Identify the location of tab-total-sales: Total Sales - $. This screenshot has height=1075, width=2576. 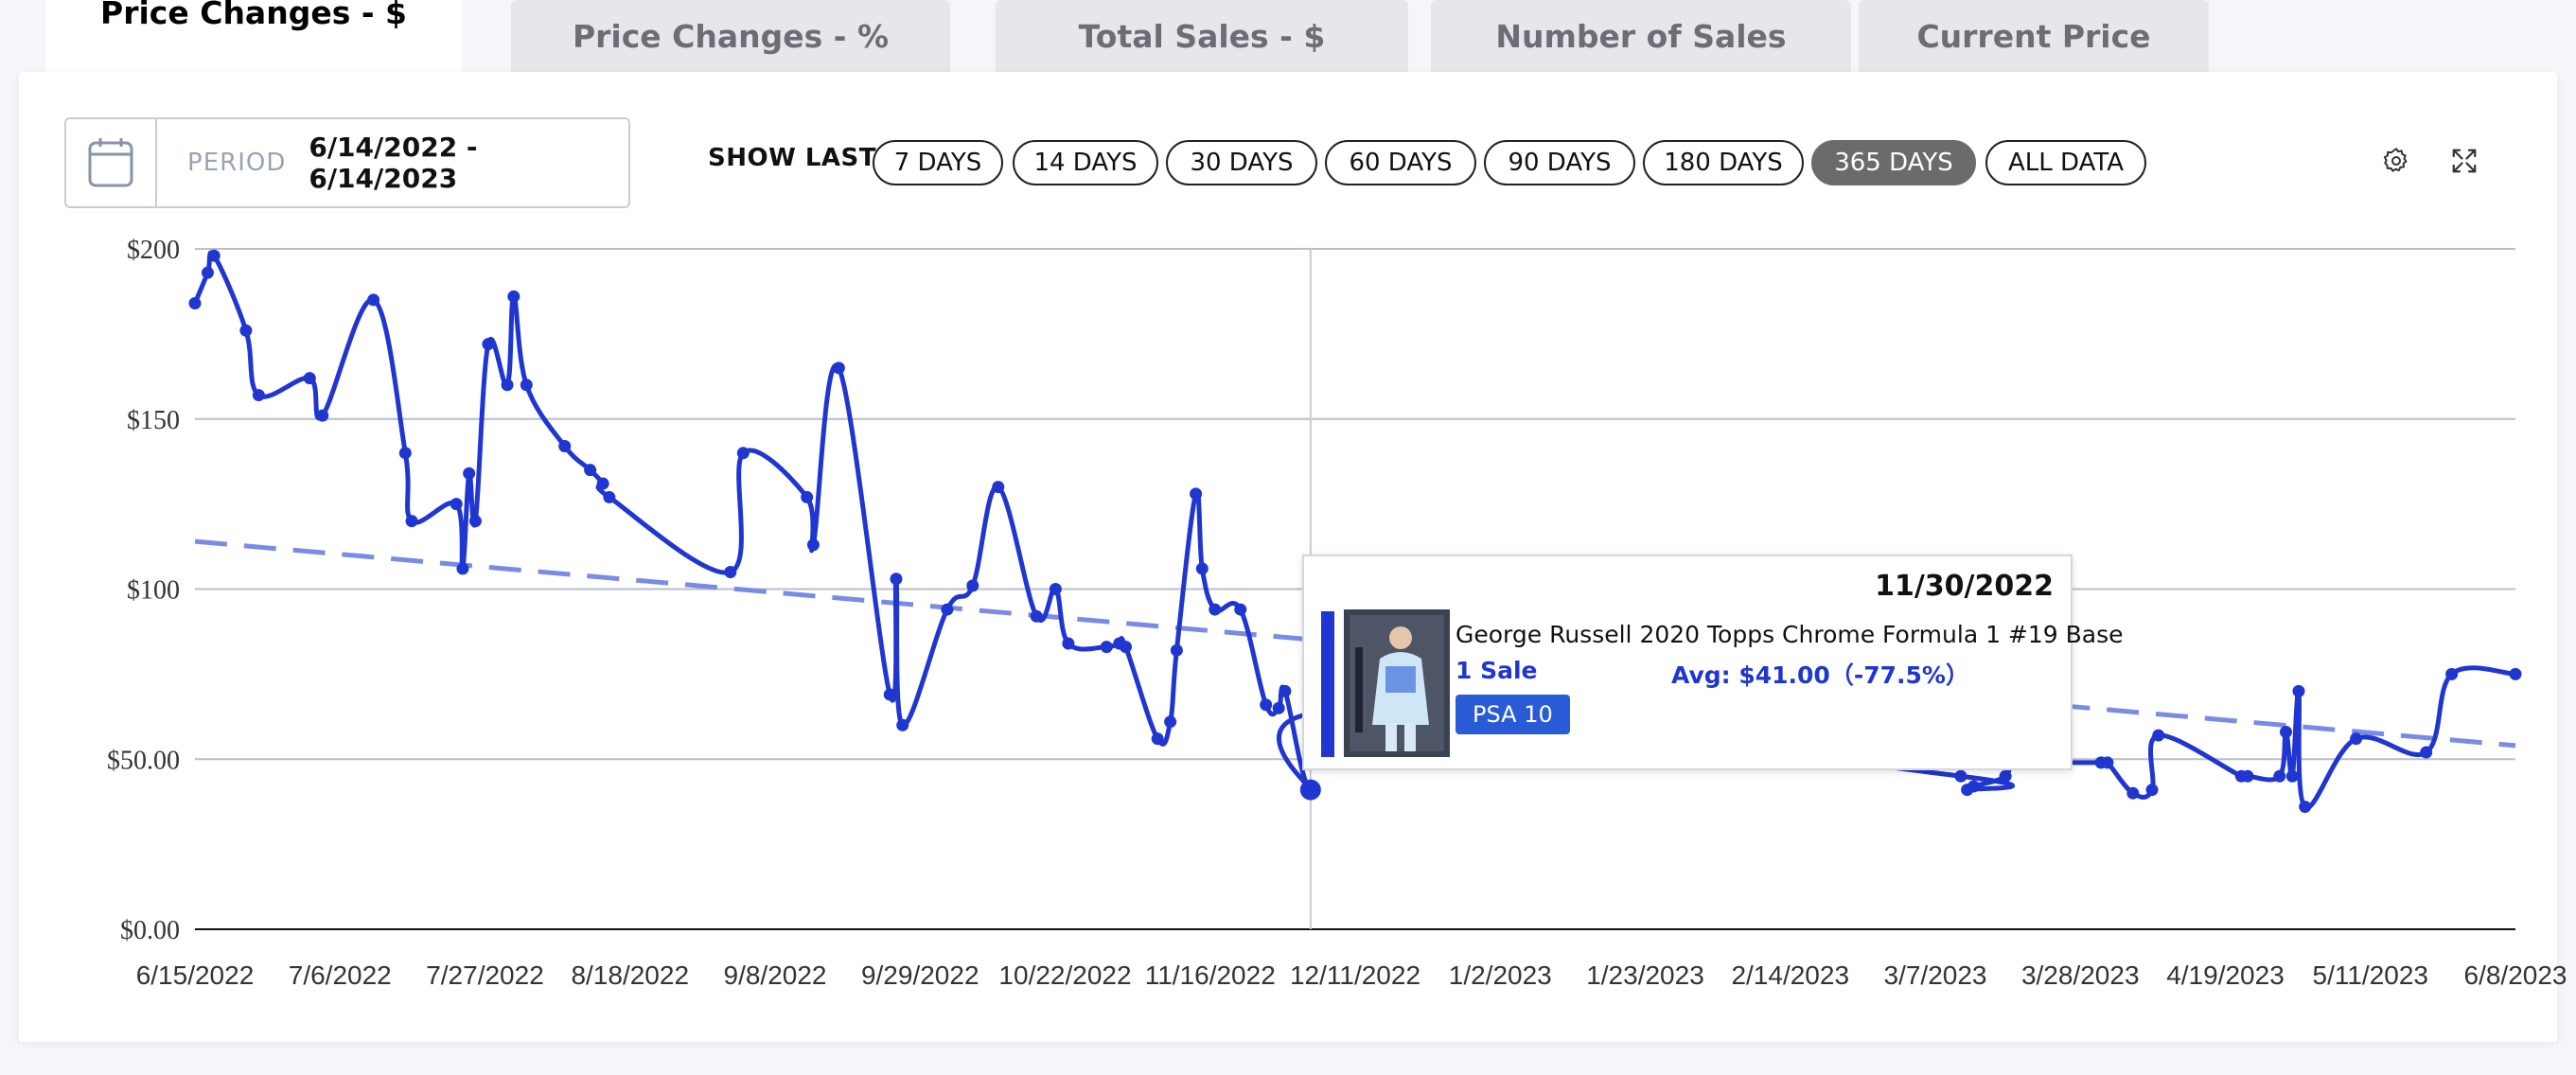
(1202, 36).